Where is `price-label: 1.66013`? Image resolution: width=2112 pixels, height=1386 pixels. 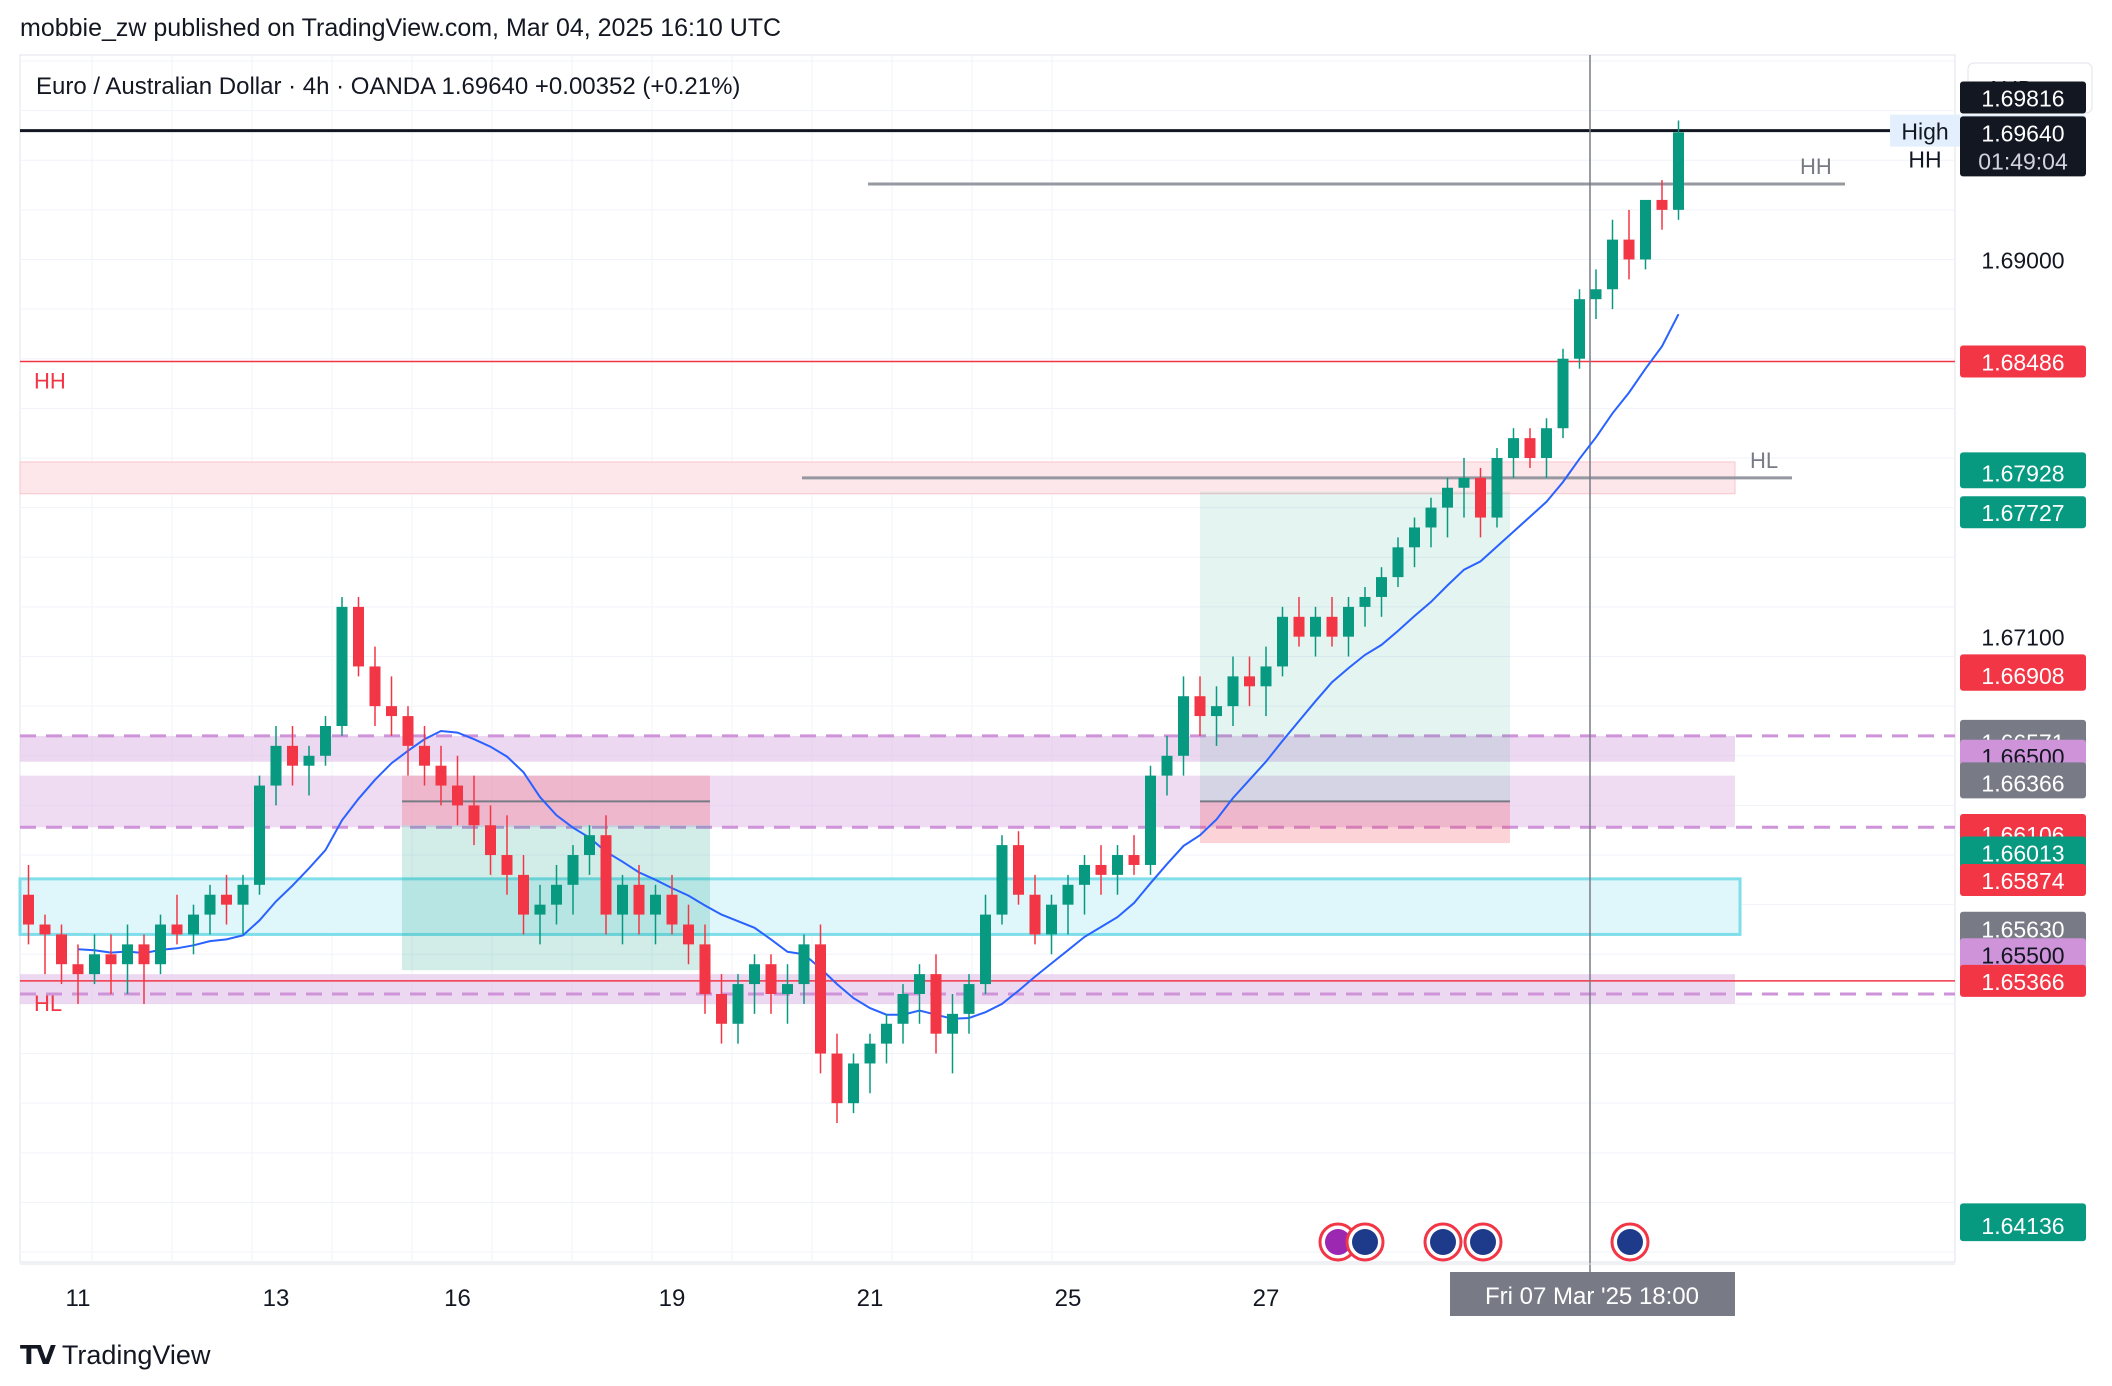 price-label: 1.66013 is located at coordinates (2023, 852).